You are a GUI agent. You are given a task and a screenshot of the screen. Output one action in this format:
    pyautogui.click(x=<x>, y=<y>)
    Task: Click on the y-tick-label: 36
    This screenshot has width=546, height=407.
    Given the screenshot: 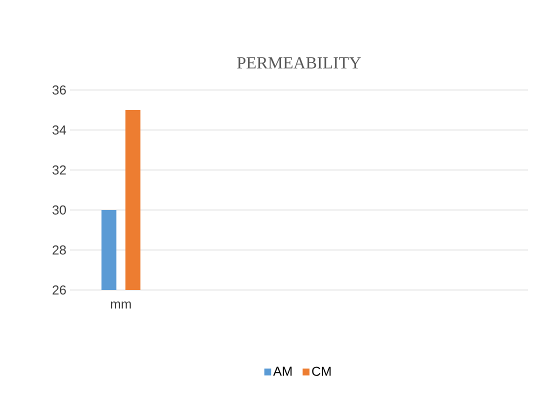 What is the action you would take?
    pyautogui.click(x=59, y=90)
    